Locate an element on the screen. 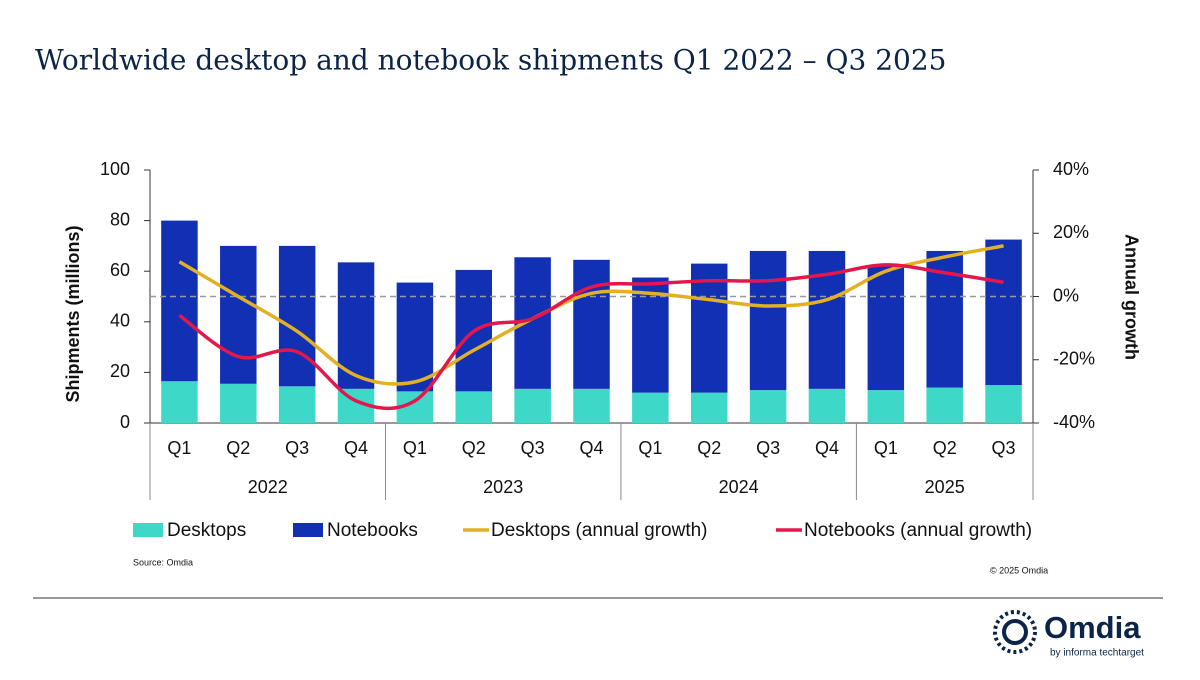 Image resolution: width=1200 pixels, height=680 pixels. y-axis-label: Shipments (millions) is located at coordinates (73, 313).